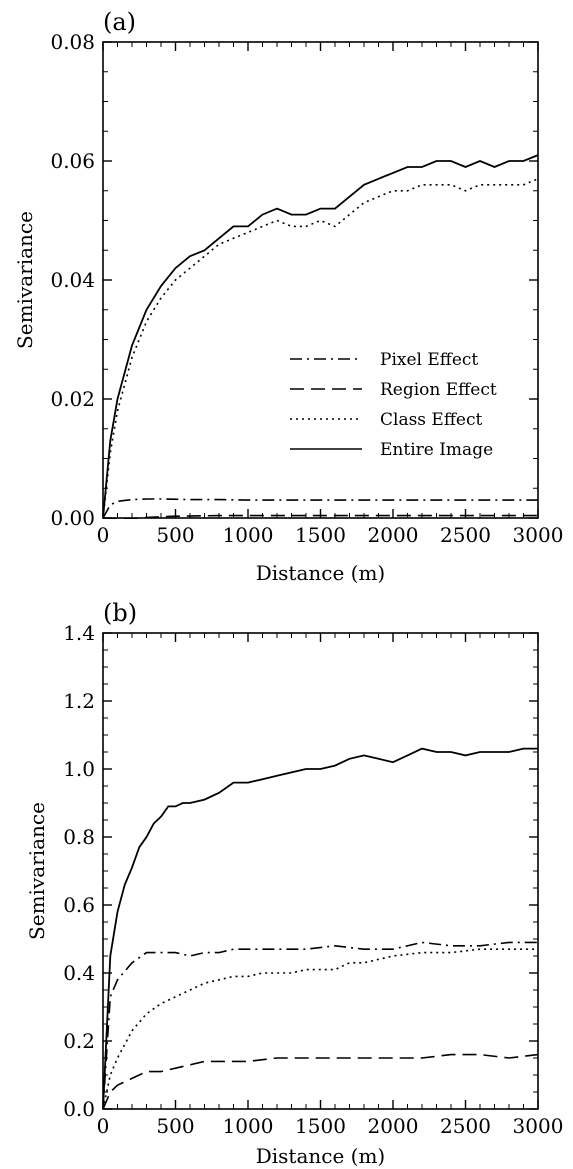 This screenshot has height=1169, width=573. What do you see at coordinates (79, 633) in the screenshot?
I see `y-tick-label: 1.4` at bounding box center [79, 633].